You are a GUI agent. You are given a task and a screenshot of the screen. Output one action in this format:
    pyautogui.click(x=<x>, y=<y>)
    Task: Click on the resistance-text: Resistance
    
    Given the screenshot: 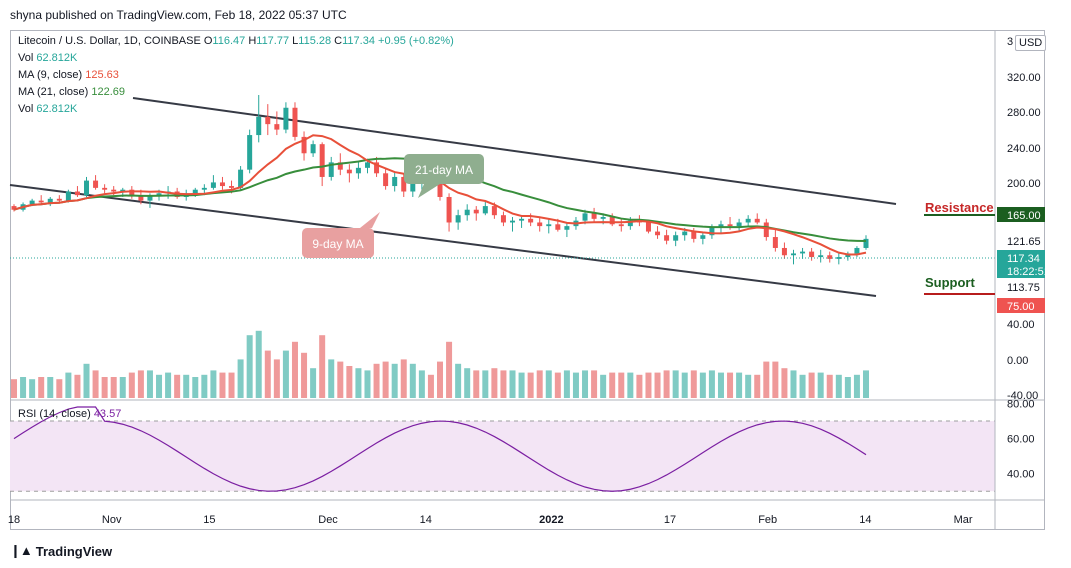 What is the action you would take?
    pyautogui.click(x=959, y=207)
    